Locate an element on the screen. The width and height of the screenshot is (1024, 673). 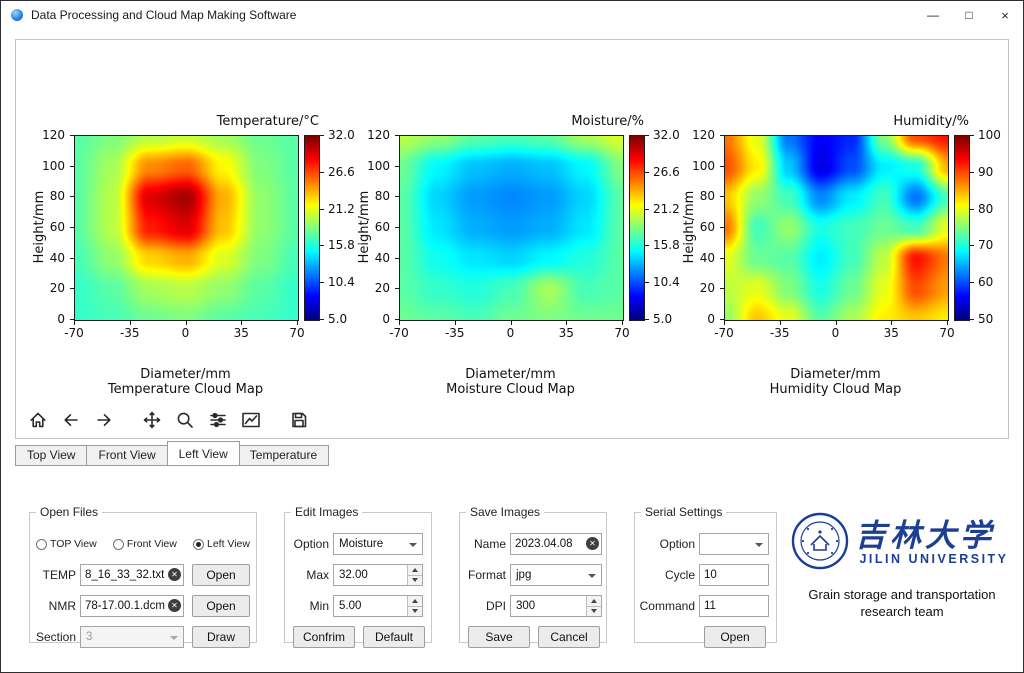
home-icon is located at coordinates (38, 420).